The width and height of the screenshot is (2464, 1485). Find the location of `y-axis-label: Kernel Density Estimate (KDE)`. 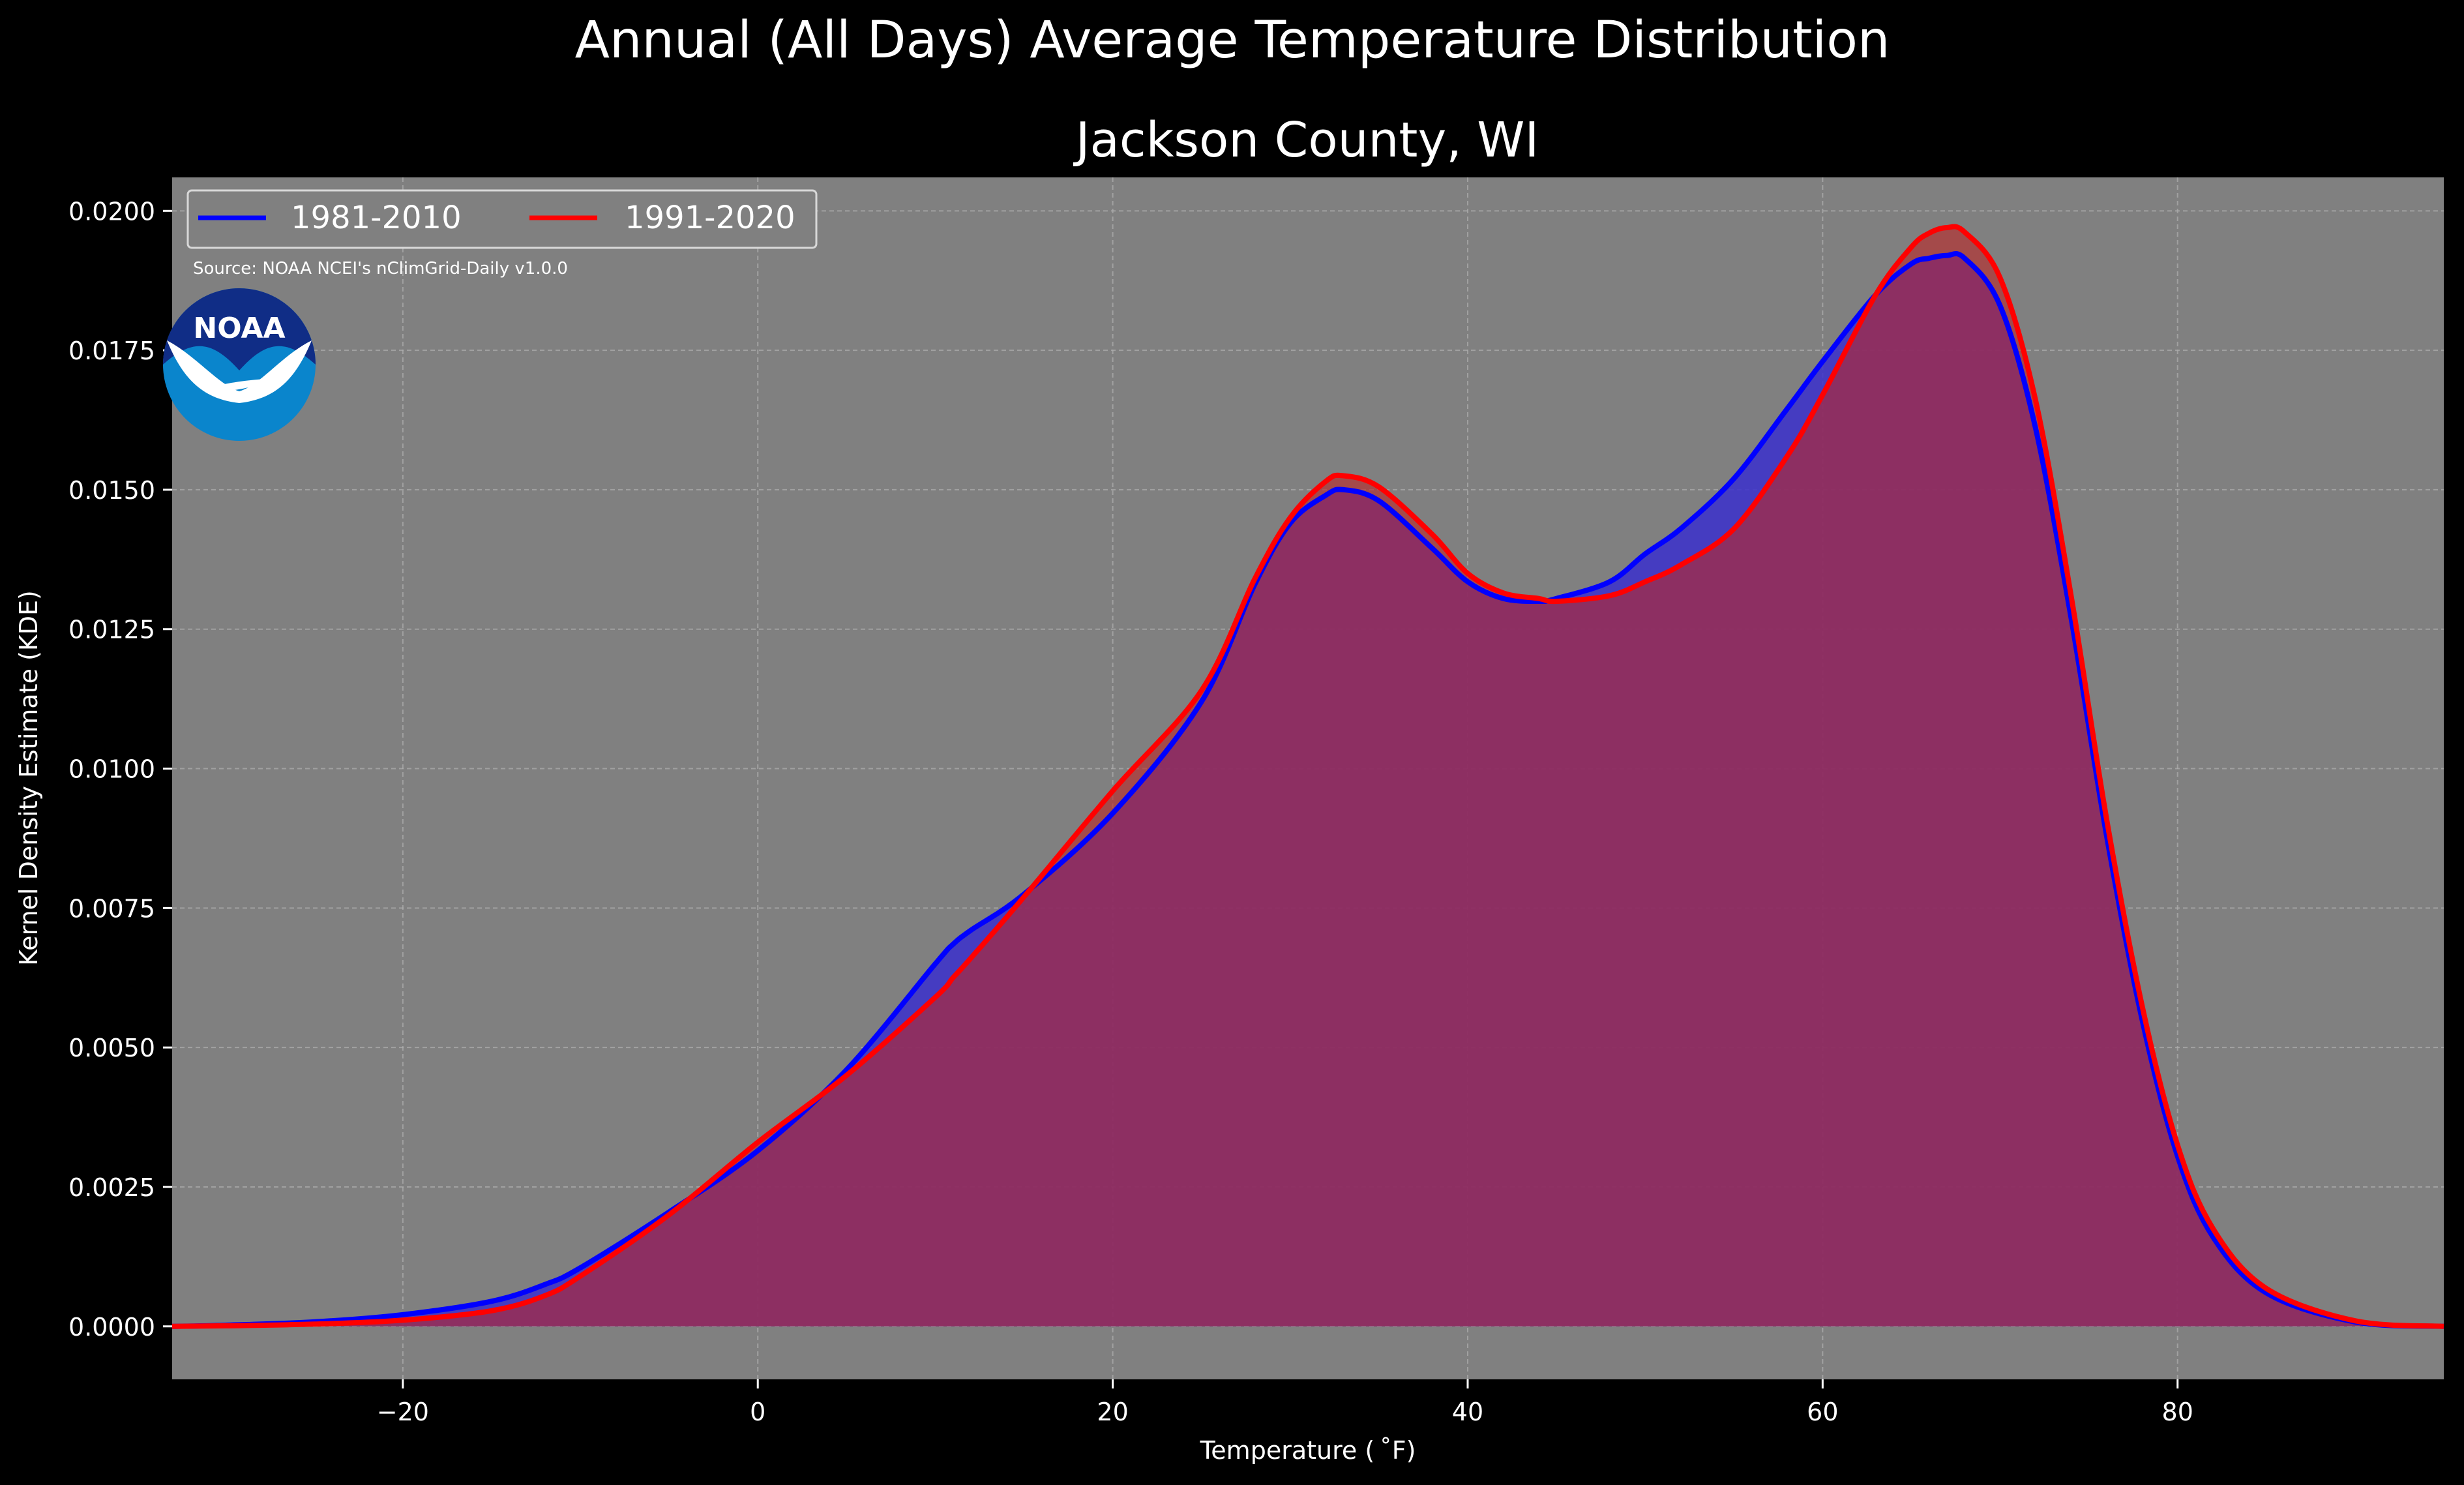

y-axis-label: Kernel Density Estimate (KDE) is located at coordinates (28, 778).